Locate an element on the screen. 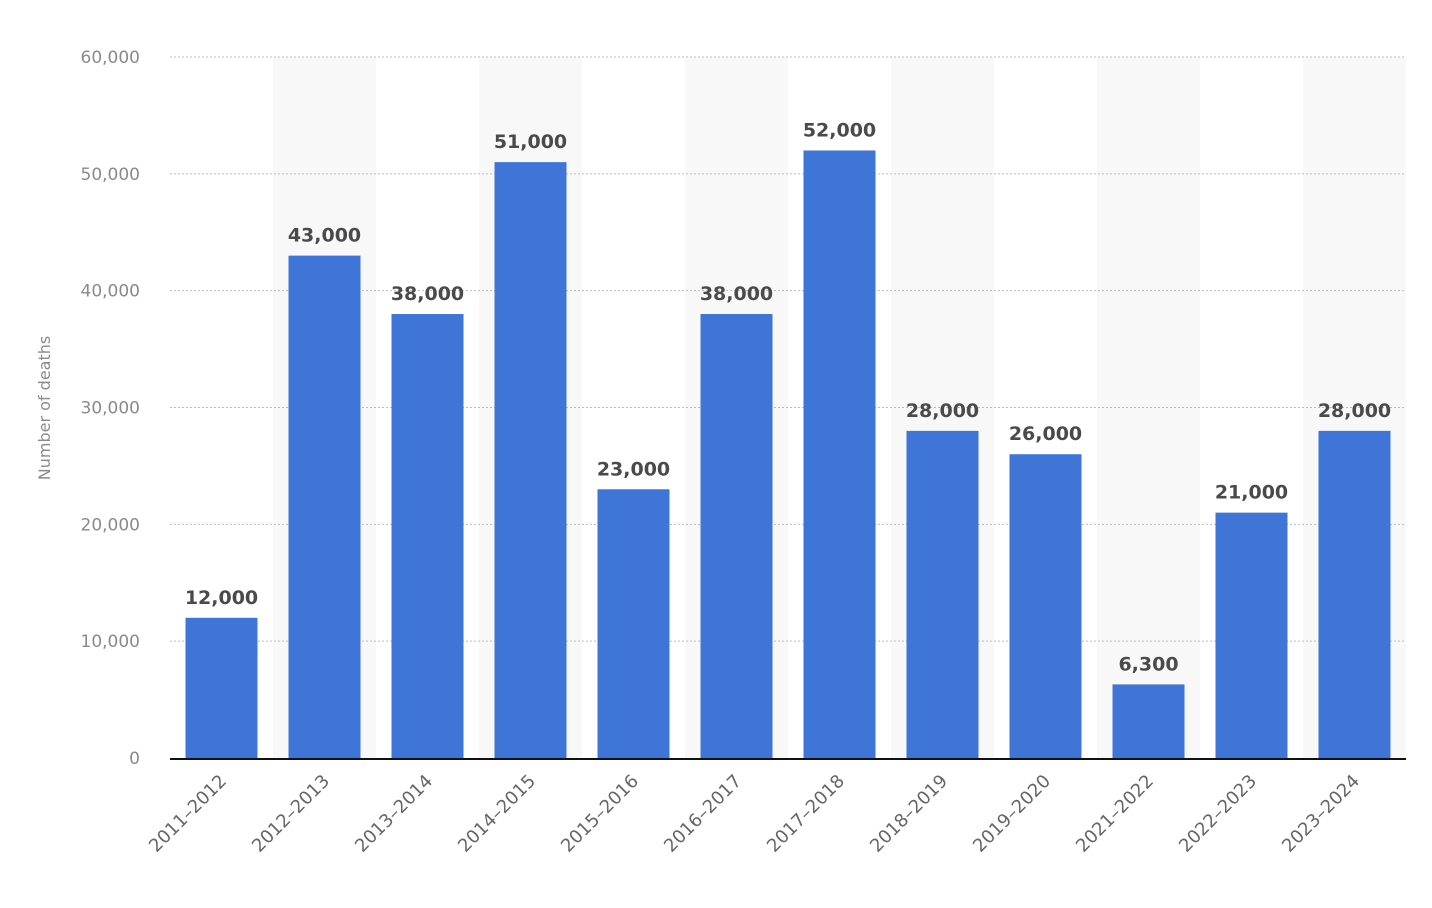  x-tick-label: 2013–2014 is located at coordinates (394, 814).